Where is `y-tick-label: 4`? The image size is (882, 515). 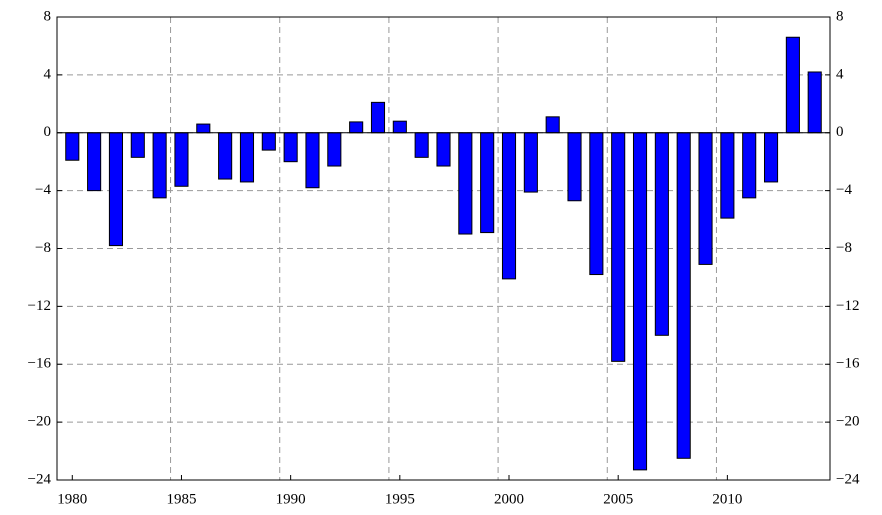
y-tick-label: 4 is located at coordinates (48, 74).